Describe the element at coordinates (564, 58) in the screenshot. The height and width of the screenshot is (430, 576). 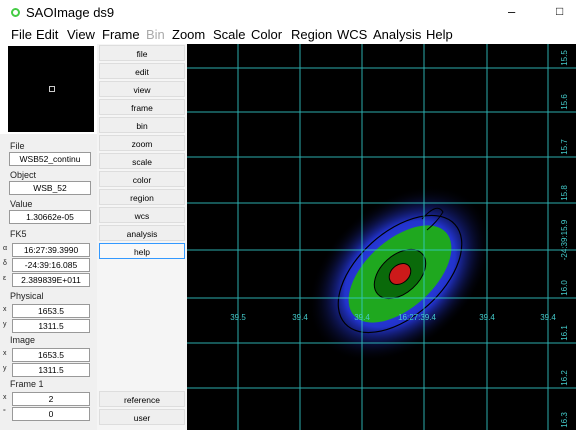
I see `y-axis-label: 15.5` at that location.